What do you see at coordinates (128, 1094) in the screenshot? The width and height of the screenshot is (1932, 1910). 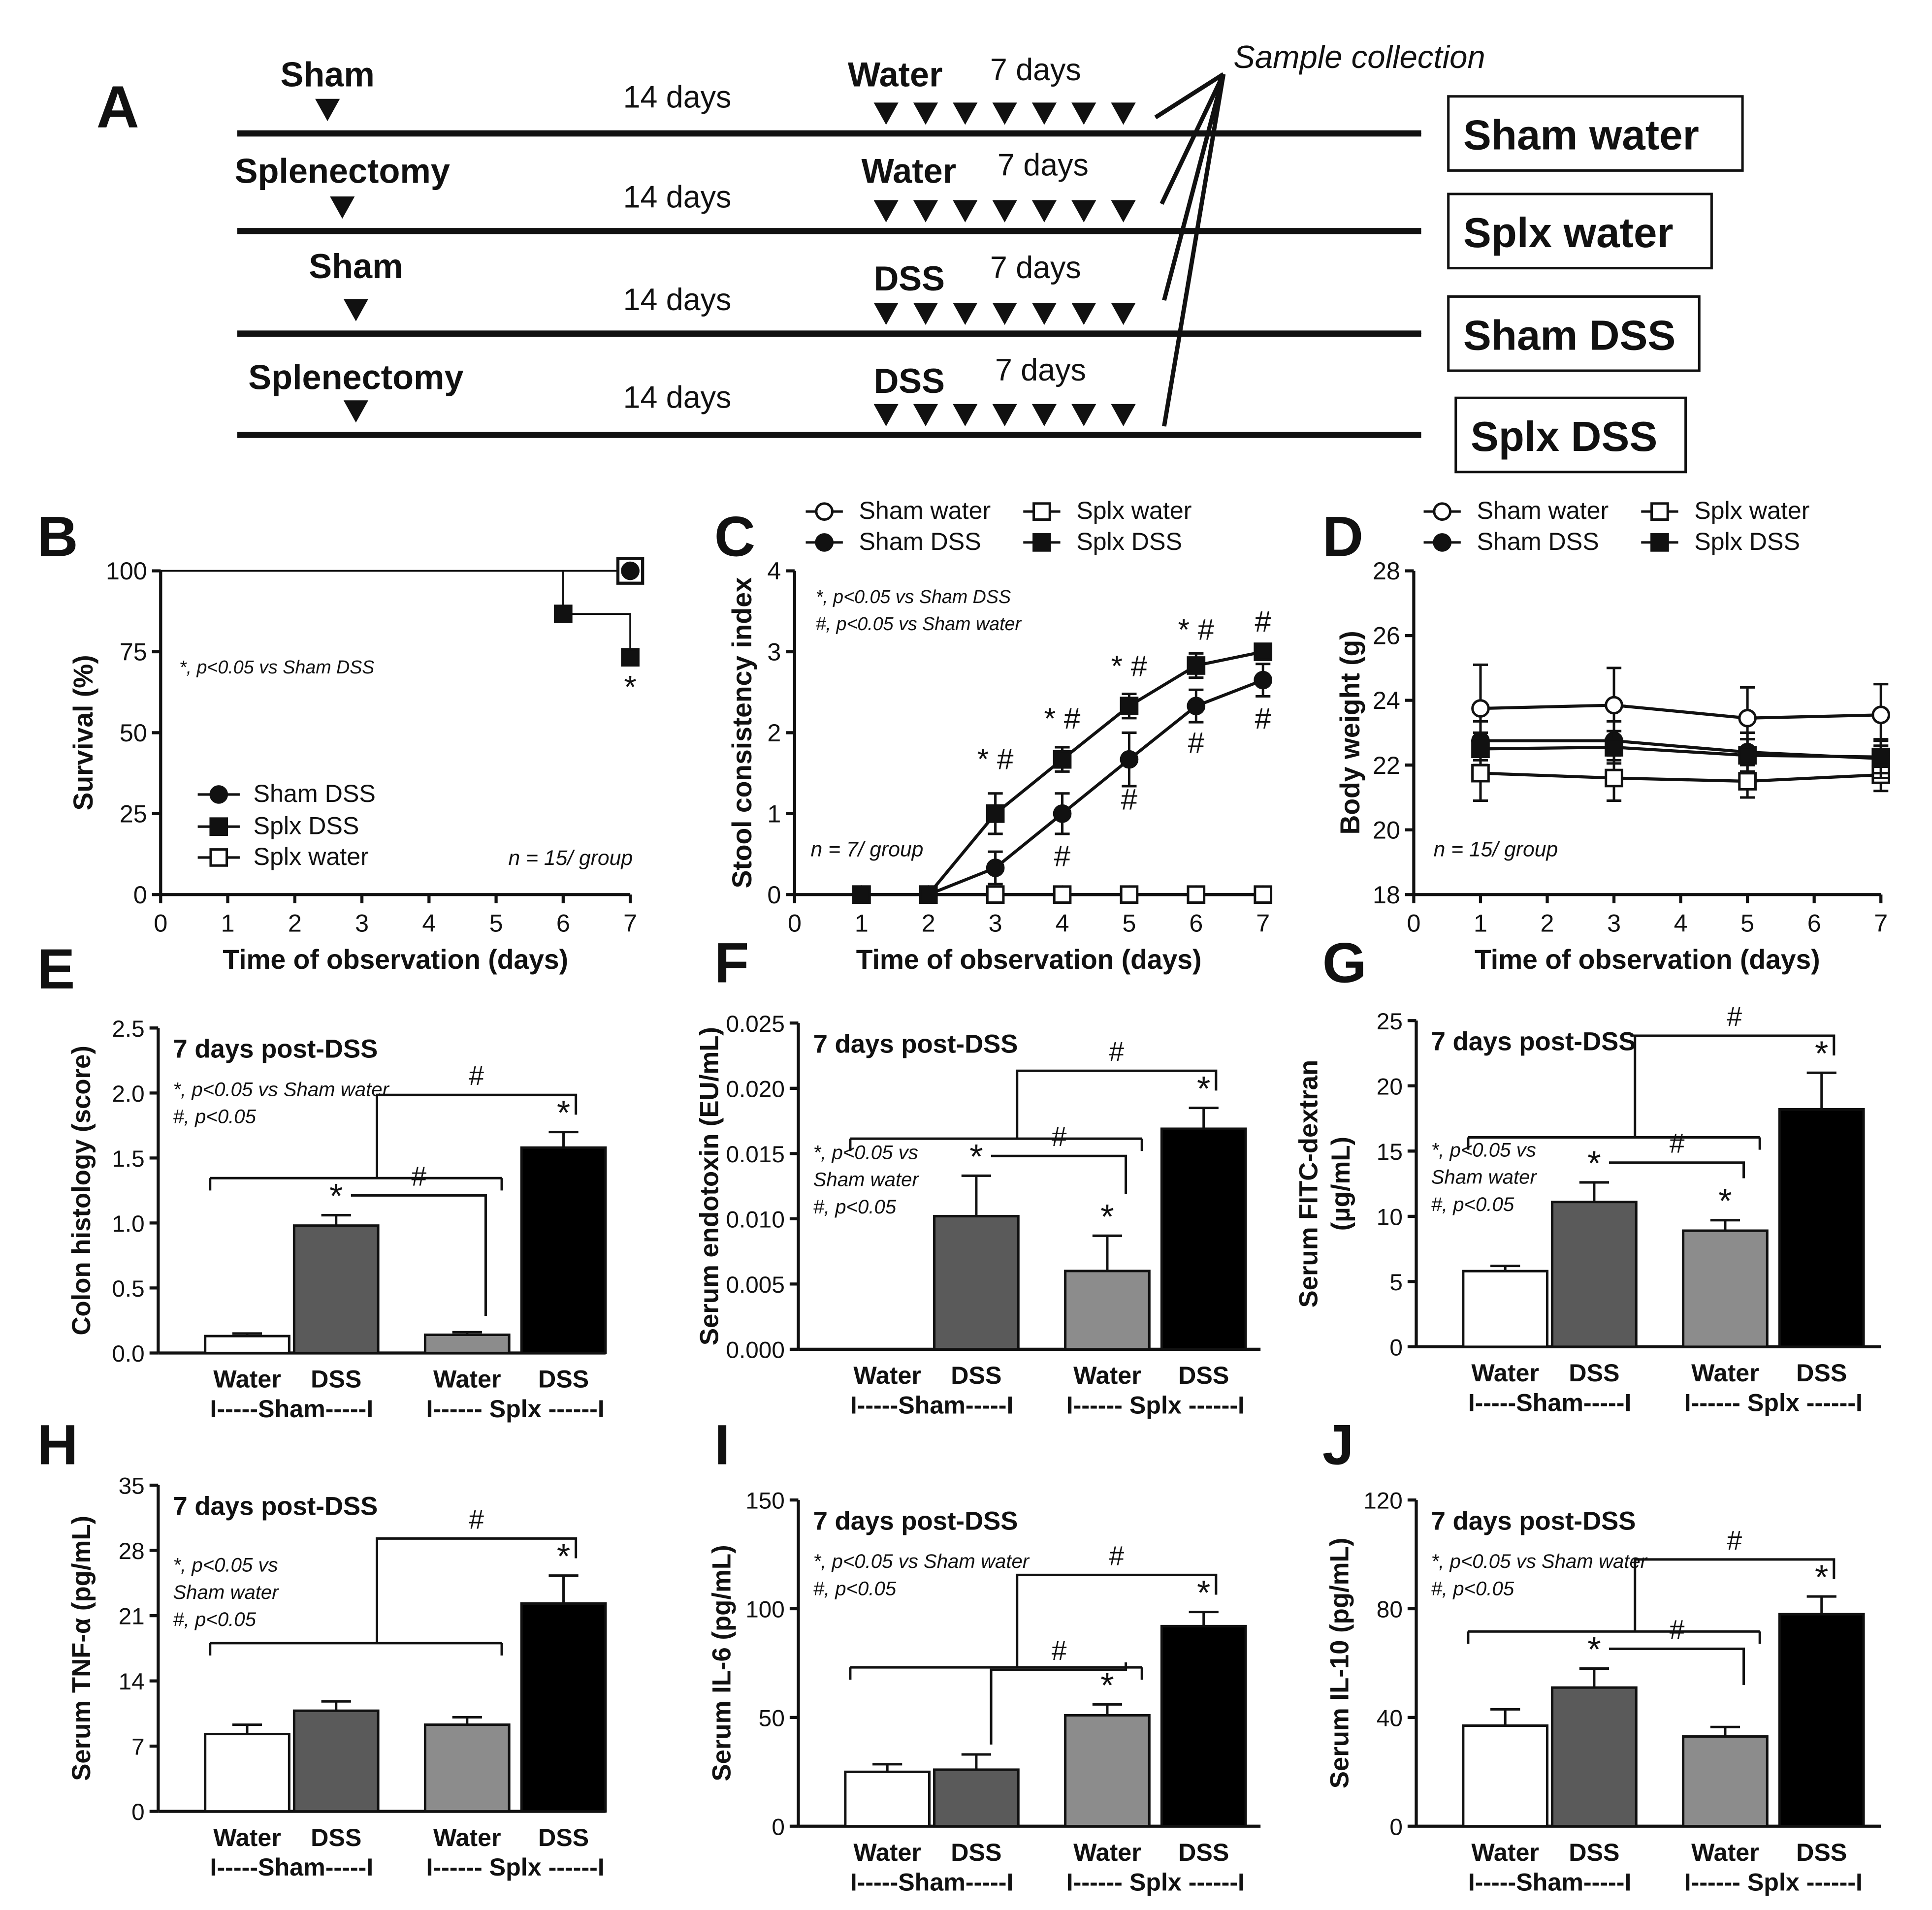 I see `y-tick-label: 2.0` at bounding box center [128, 1094].